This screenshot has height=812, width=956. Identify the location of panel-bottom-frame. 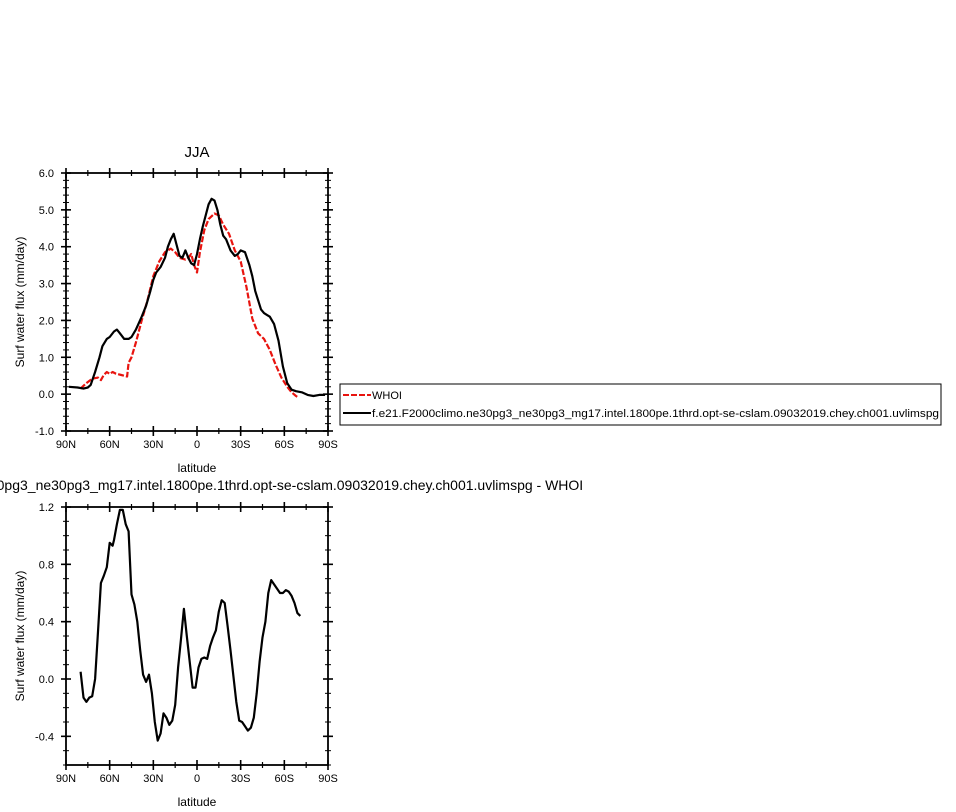
(197, 636).